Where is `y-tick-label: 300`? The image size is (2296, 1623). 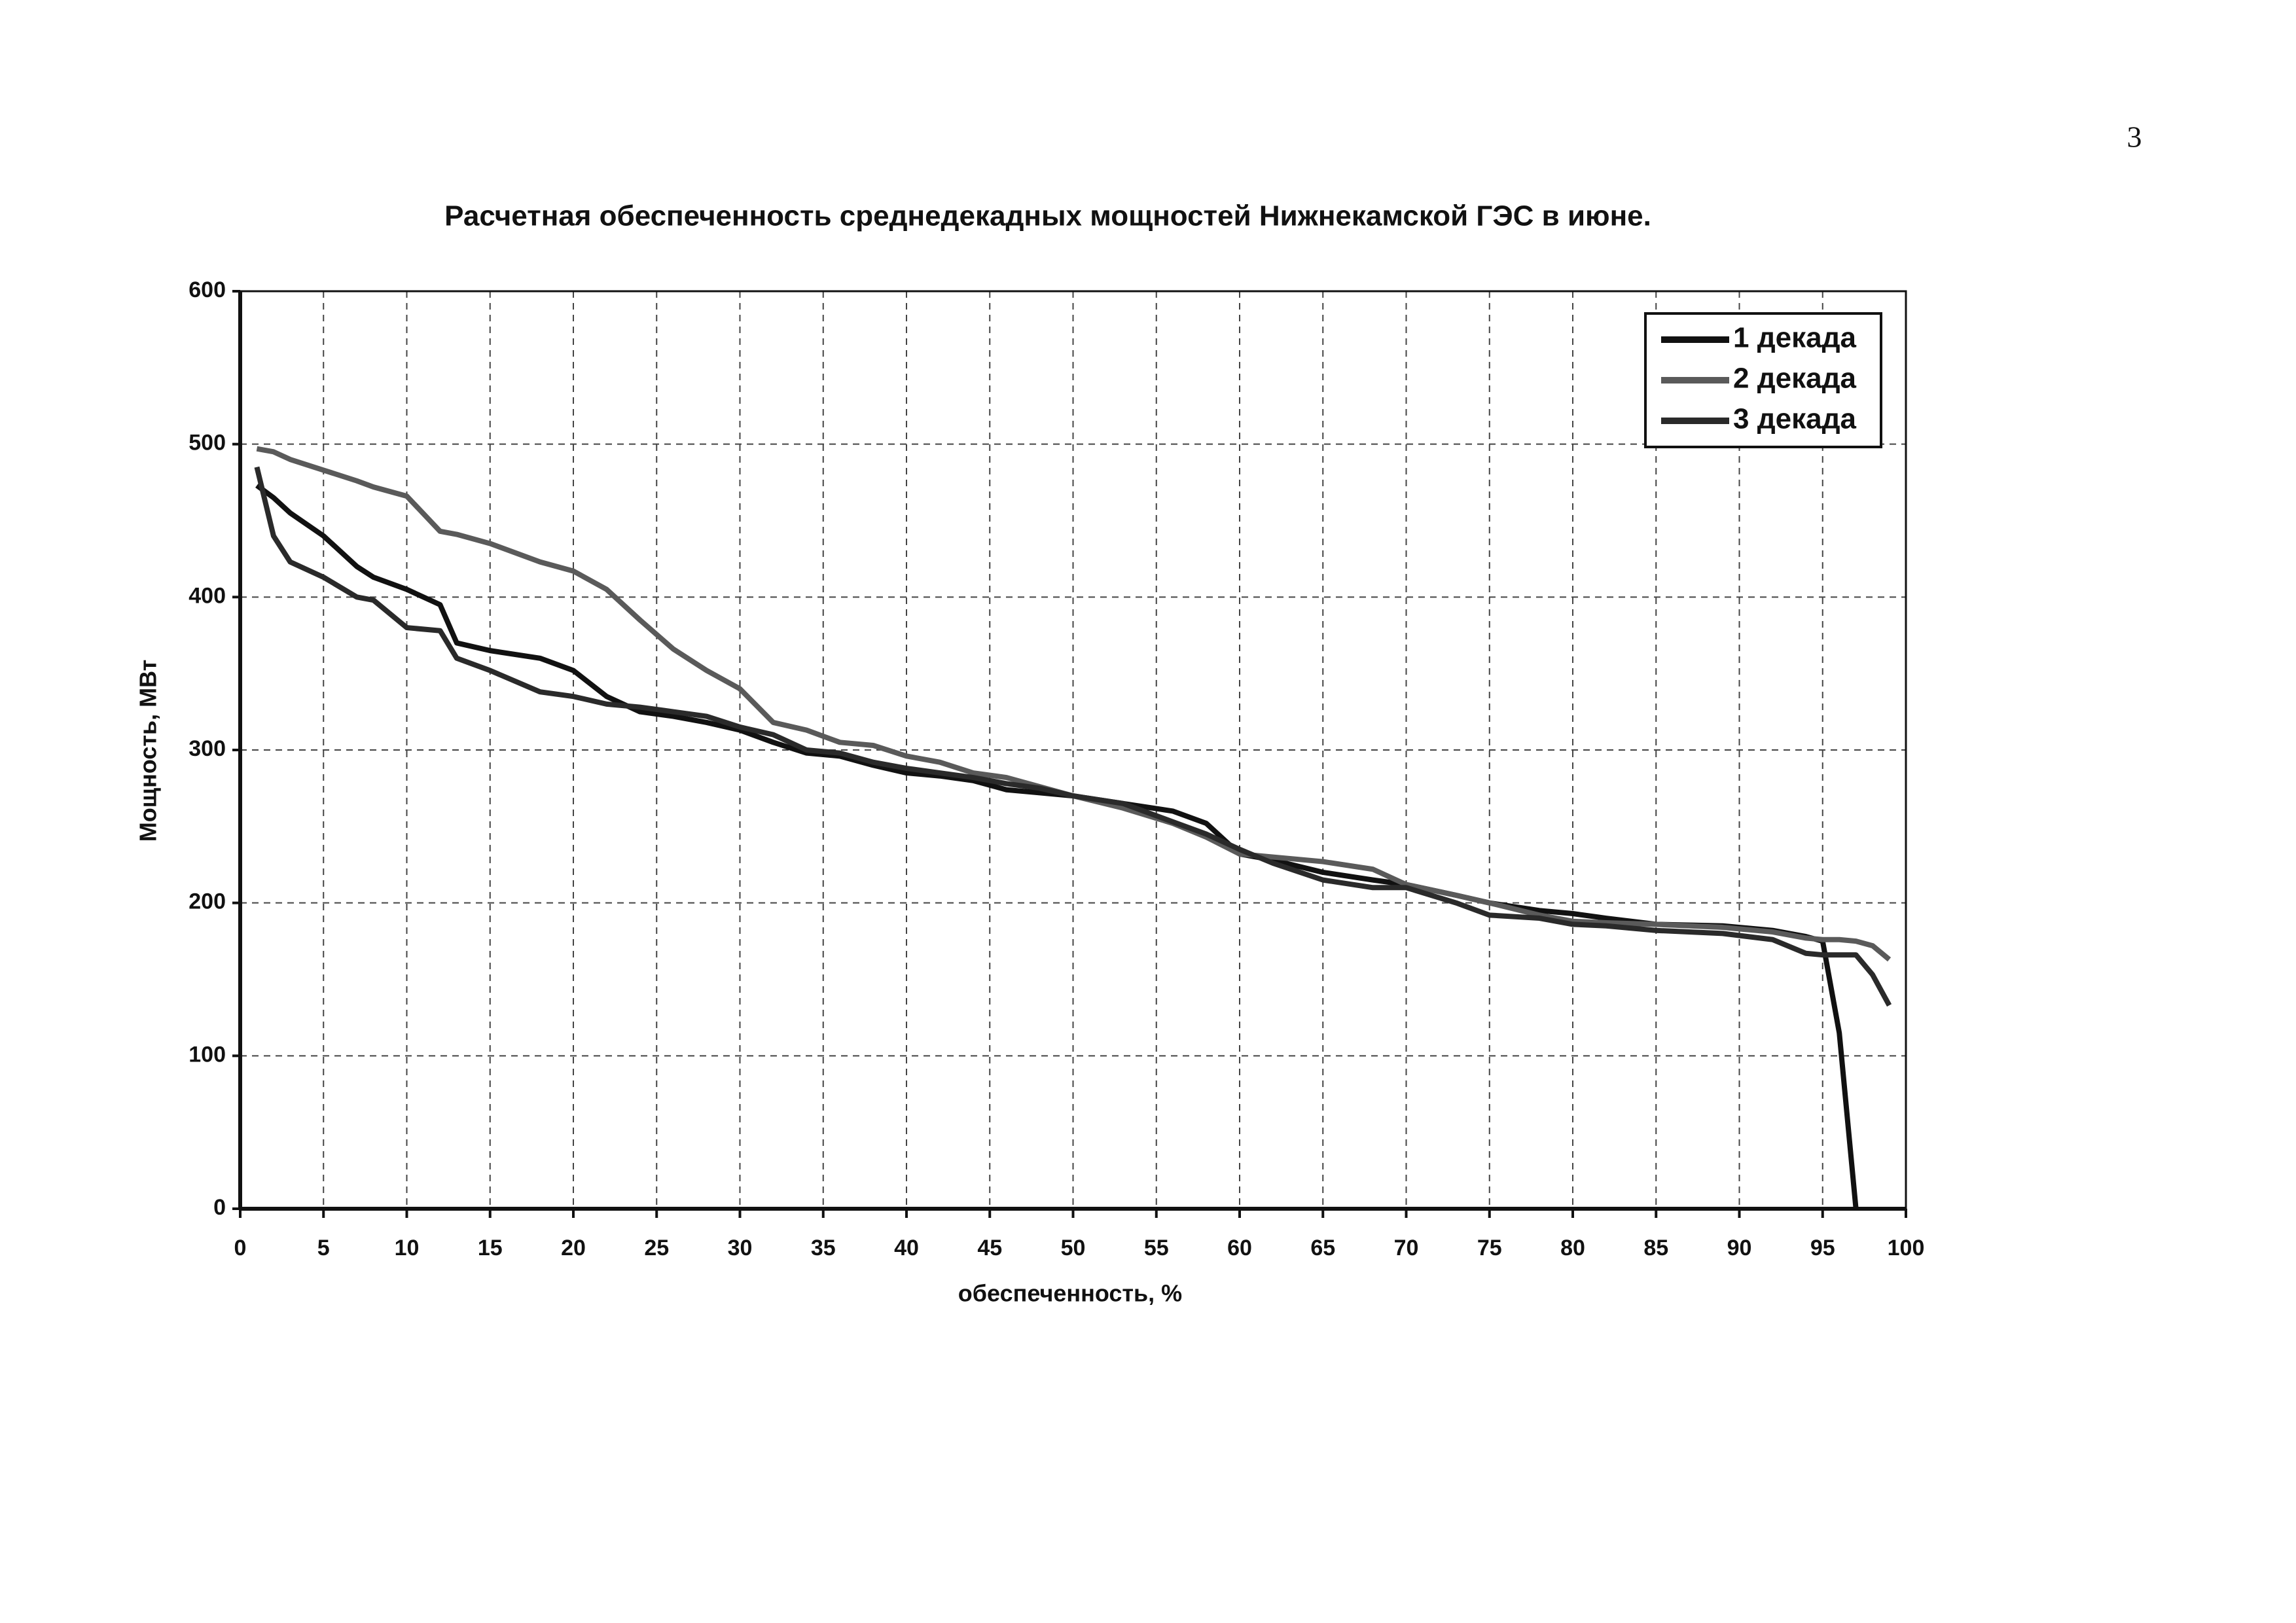 y-tick-label: 300 is located at coordinates (207, 749).